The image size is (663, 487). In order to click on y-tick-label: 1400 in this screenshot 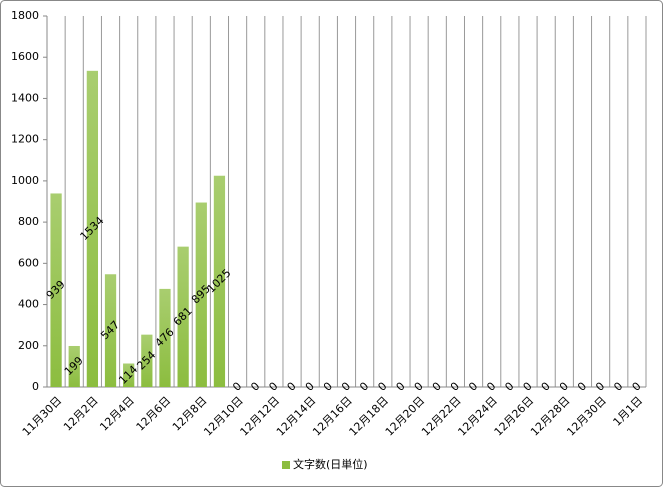, I will do `click(25, 97)`.